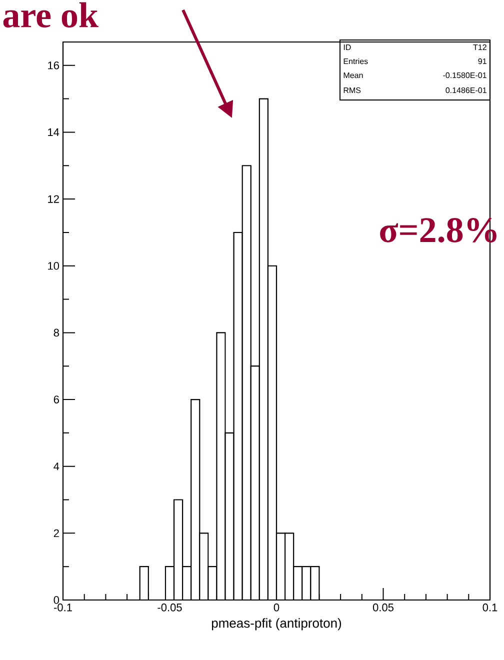 This screenshot has height=660, width=504. Describe the element at coordinates (482, 61) in the screenshot. I see `annotation: 91` at that location.